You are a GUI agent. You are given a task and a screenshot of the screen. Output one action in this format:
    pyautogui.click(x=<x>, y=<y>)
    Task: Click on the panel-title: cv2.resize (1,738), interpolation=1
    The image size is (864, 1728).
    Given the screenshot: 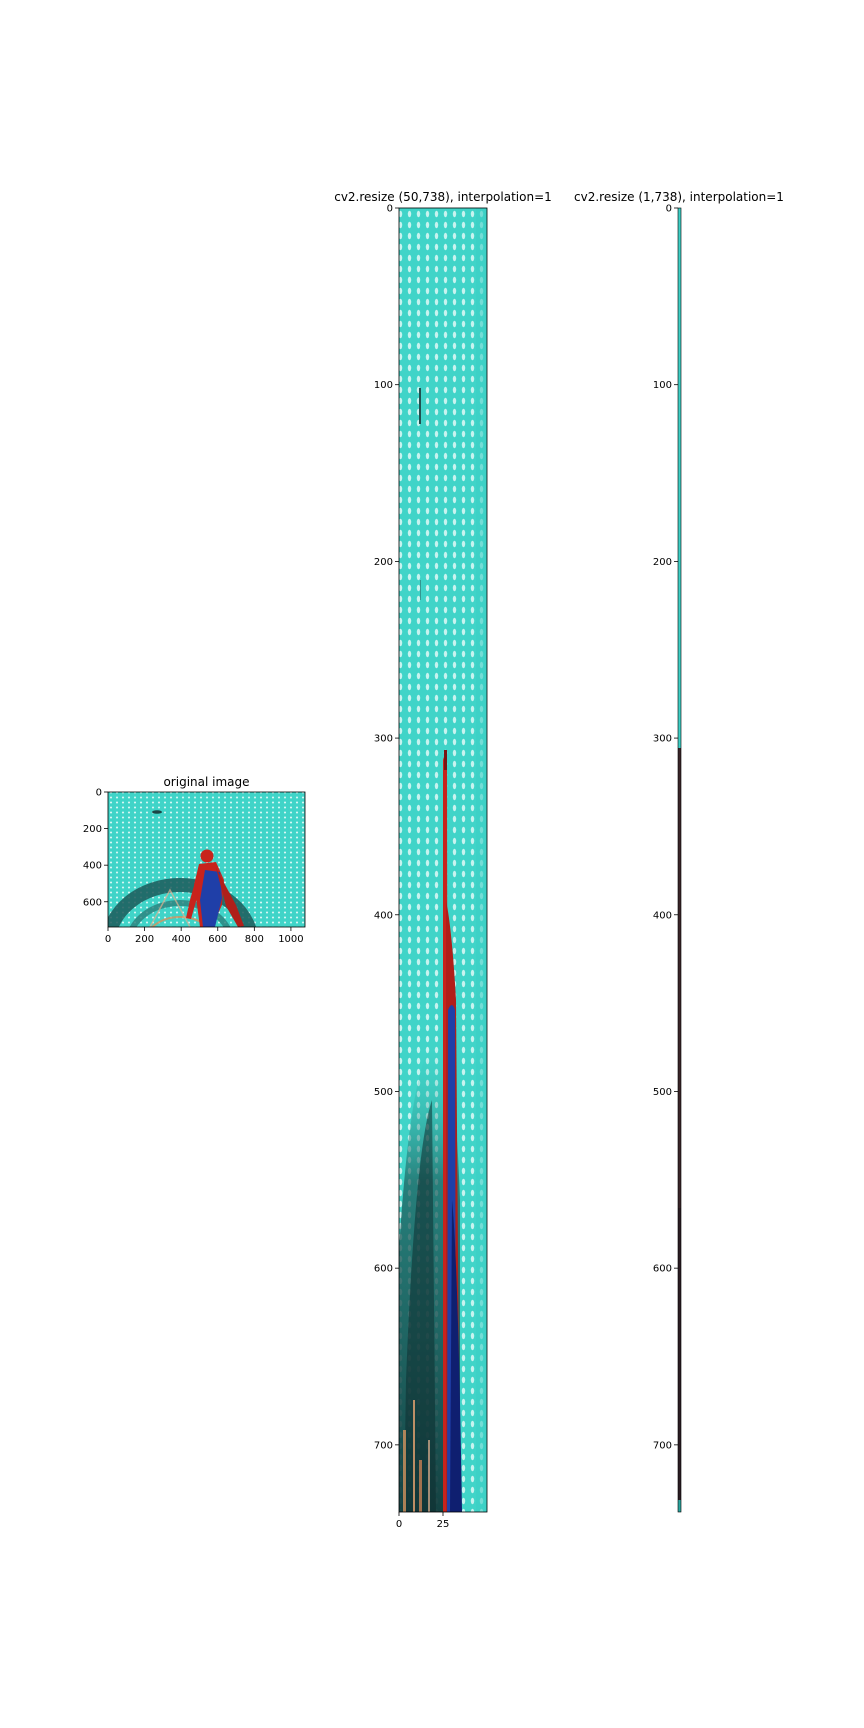 What is the action you would take?
    pyautogui.click(x=679, y=197)
    